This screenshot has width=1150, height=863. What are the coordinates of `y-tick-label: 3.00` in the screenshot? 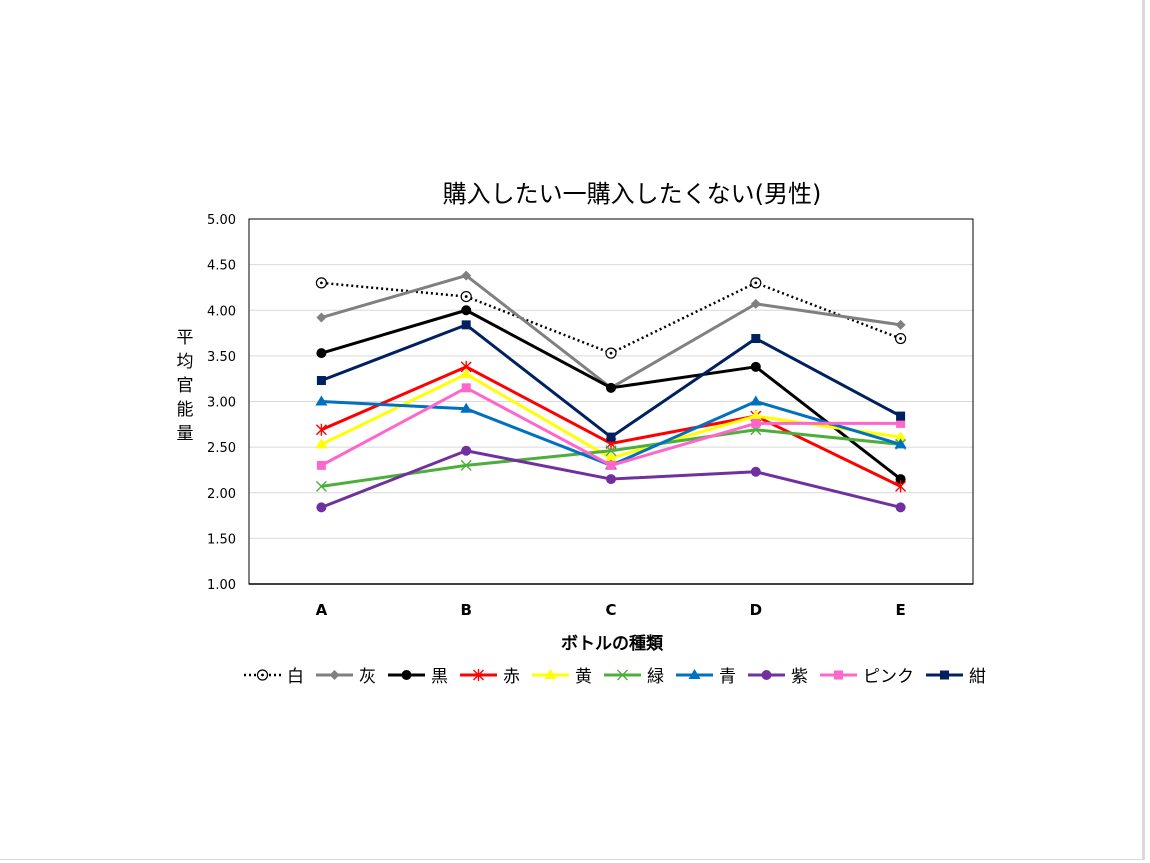 It's located at (221, 403).